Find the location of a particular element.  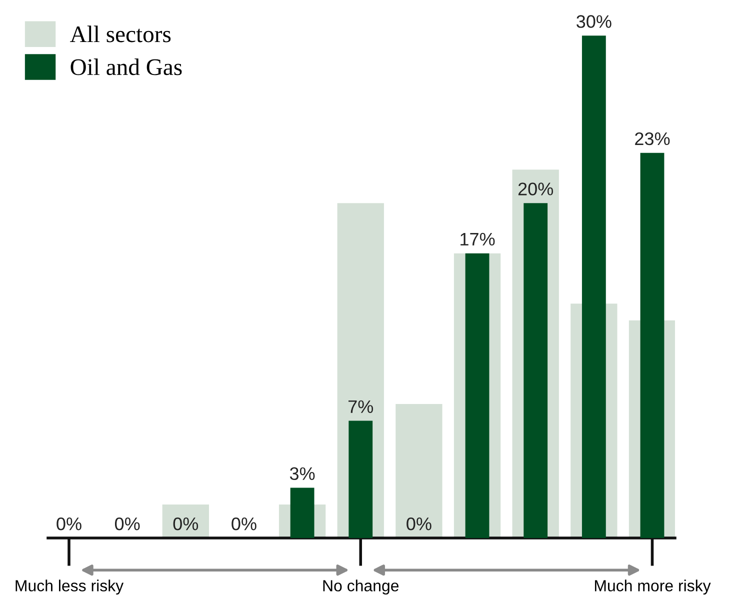

x-tick-label: Much more risky is located at coordinates (652, 587).